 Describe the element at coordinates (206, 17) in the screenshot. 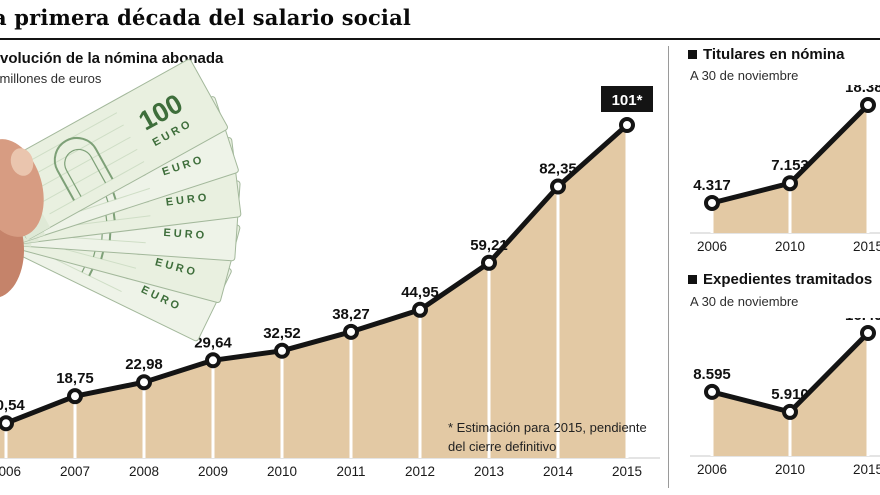

I see `page-title: La primera década del salario social` at that location.